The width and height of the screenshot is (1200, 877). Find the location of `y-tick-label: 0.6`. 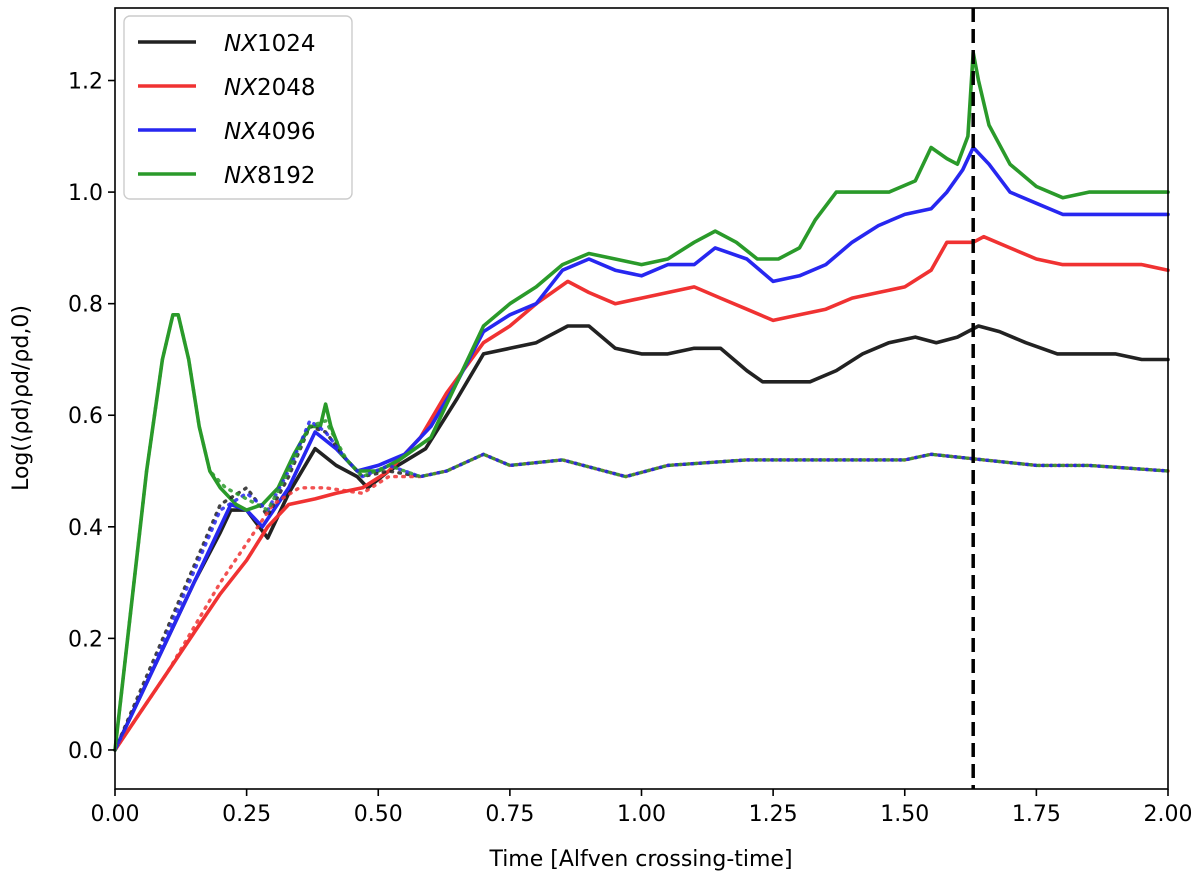

y-tick-label: 0.6 is located at coordinates (85, 416).